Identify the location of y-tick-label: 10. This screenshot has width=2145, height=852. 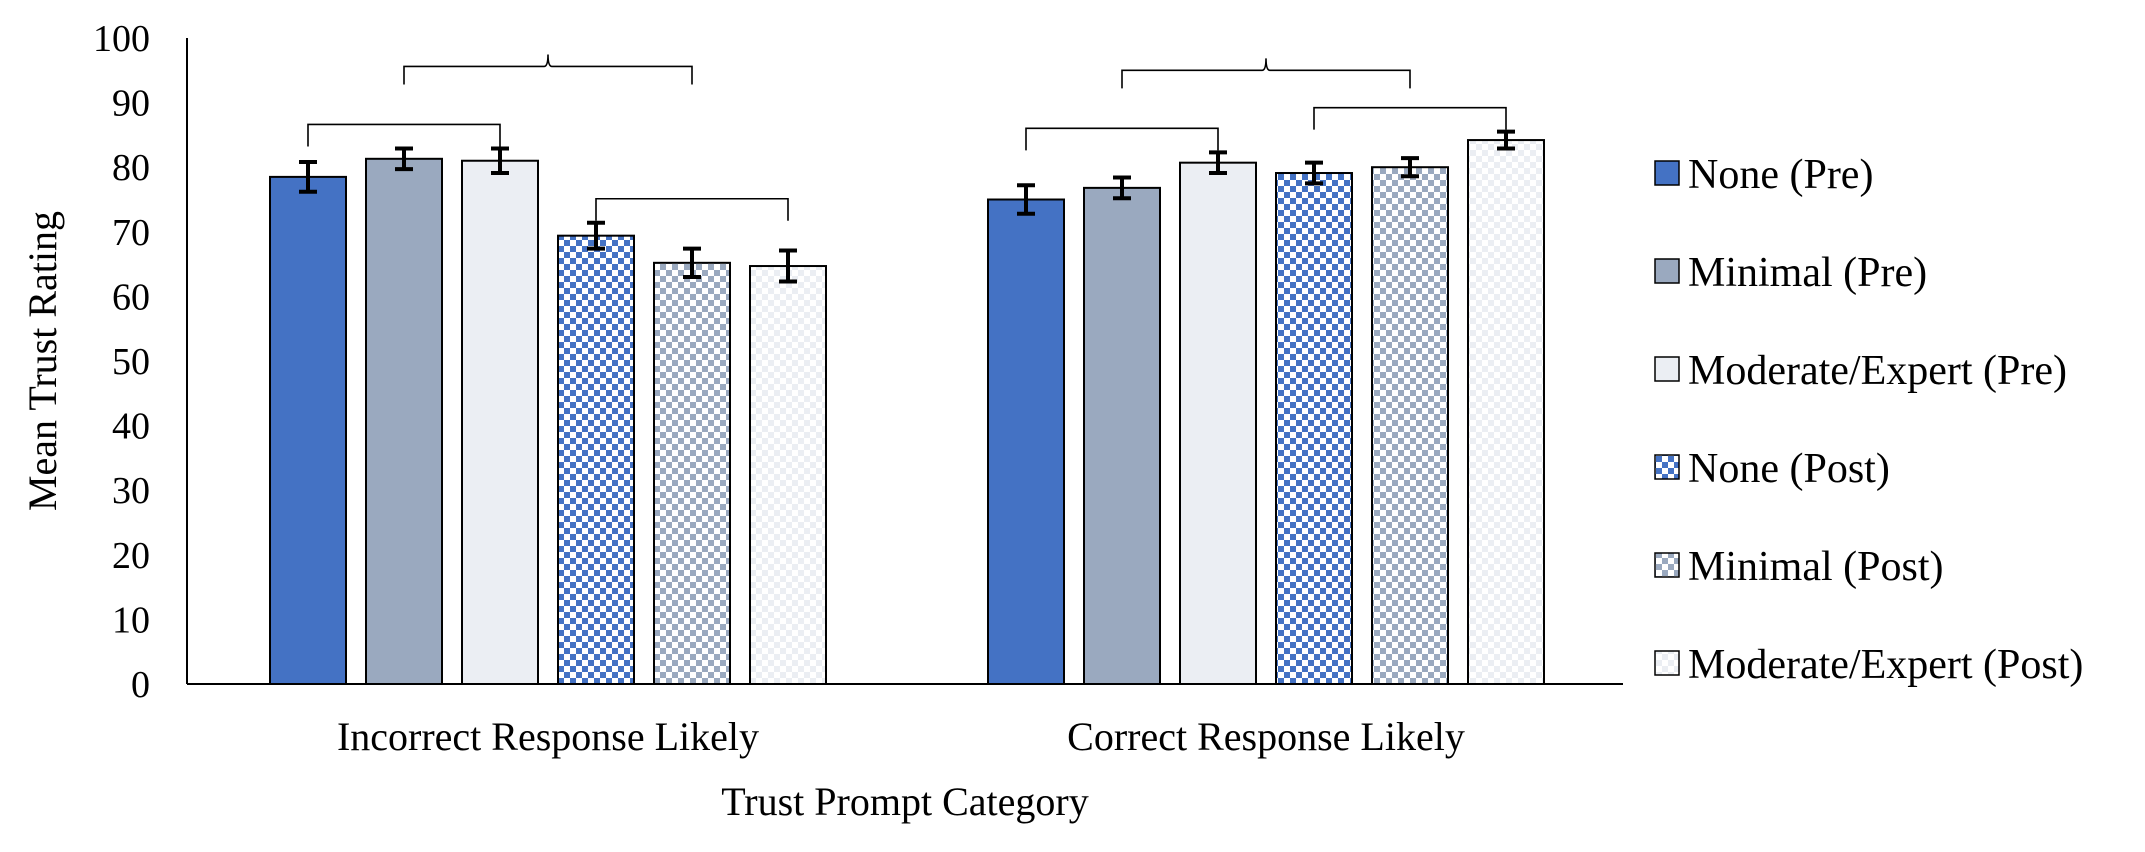
(131, 620).